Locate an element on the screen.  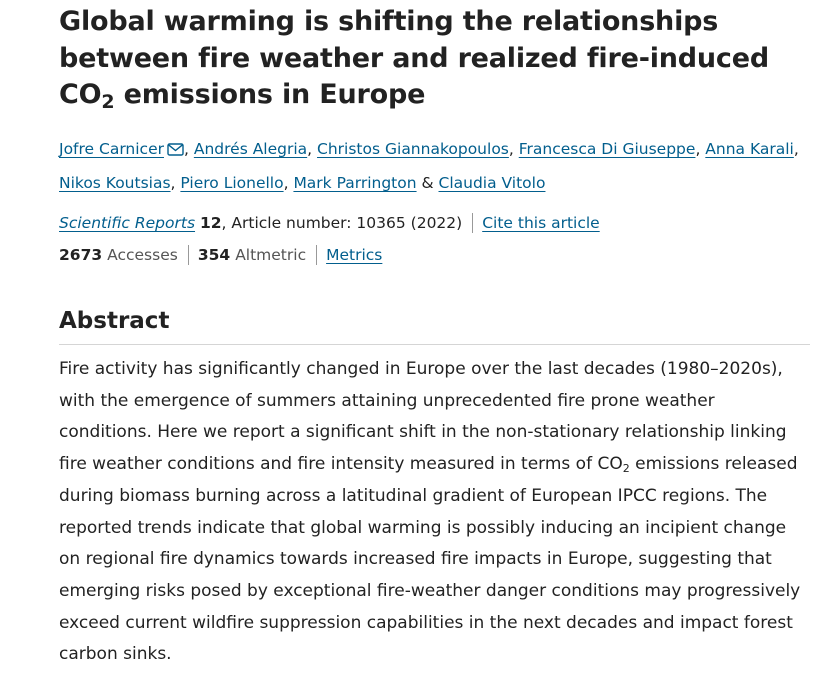
author-link: Jofre Carnicer is located at coordinates (111, 149).